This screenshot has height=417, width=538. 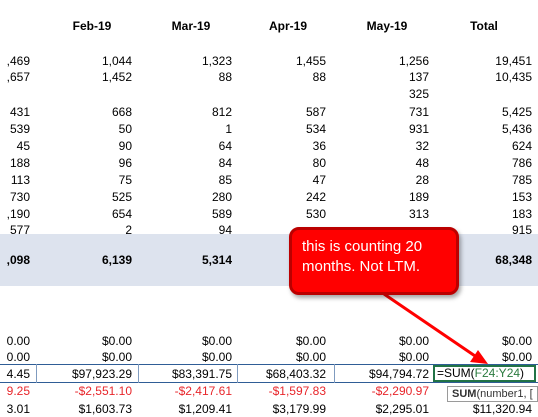 I want to click on cell: $97,923.29, so click(x=101, y=374).